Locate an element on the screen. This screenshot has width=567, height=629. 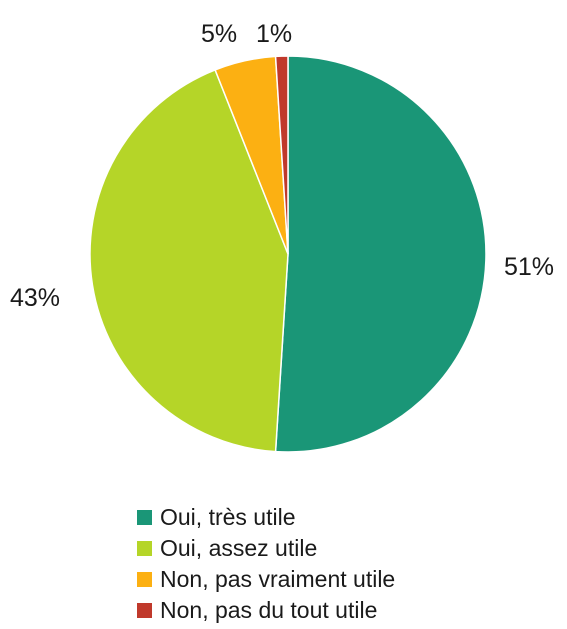
data-label-oui-assez-utile: 43% is located at coordinates (35, 298).